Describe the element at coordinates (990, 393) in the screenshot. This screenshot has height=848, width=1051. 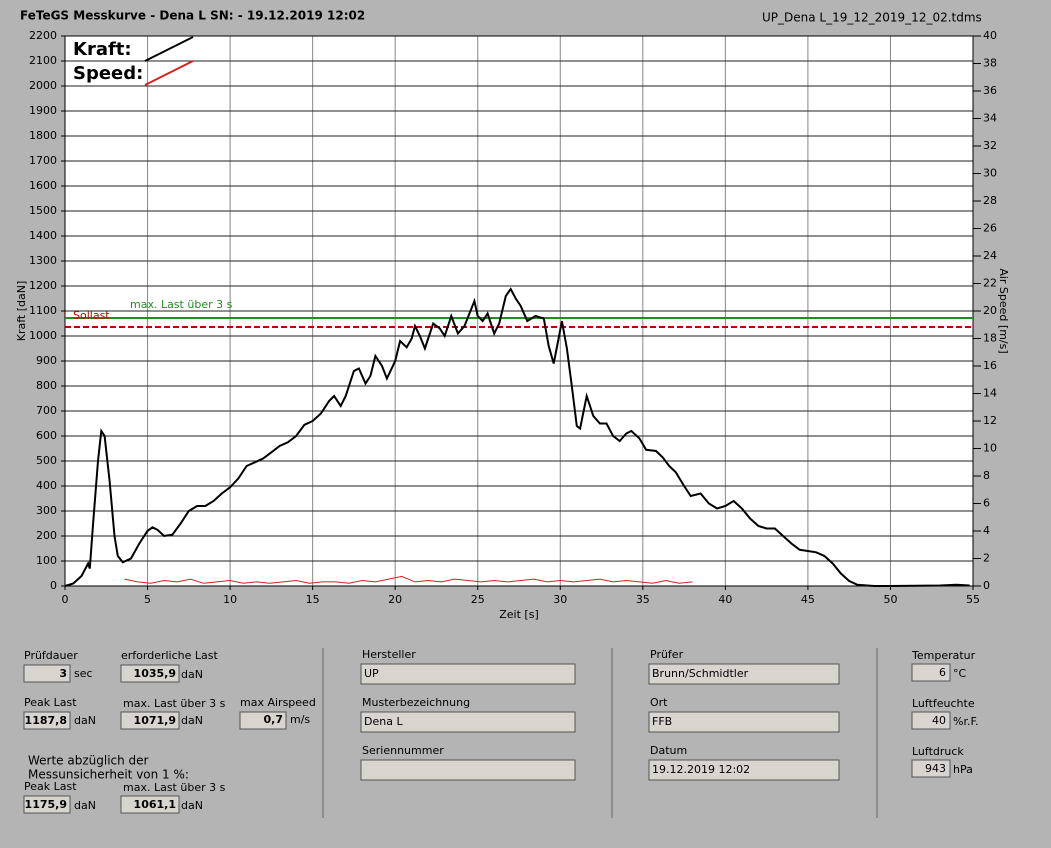
I see `y2-tick-label: 14` at that location.